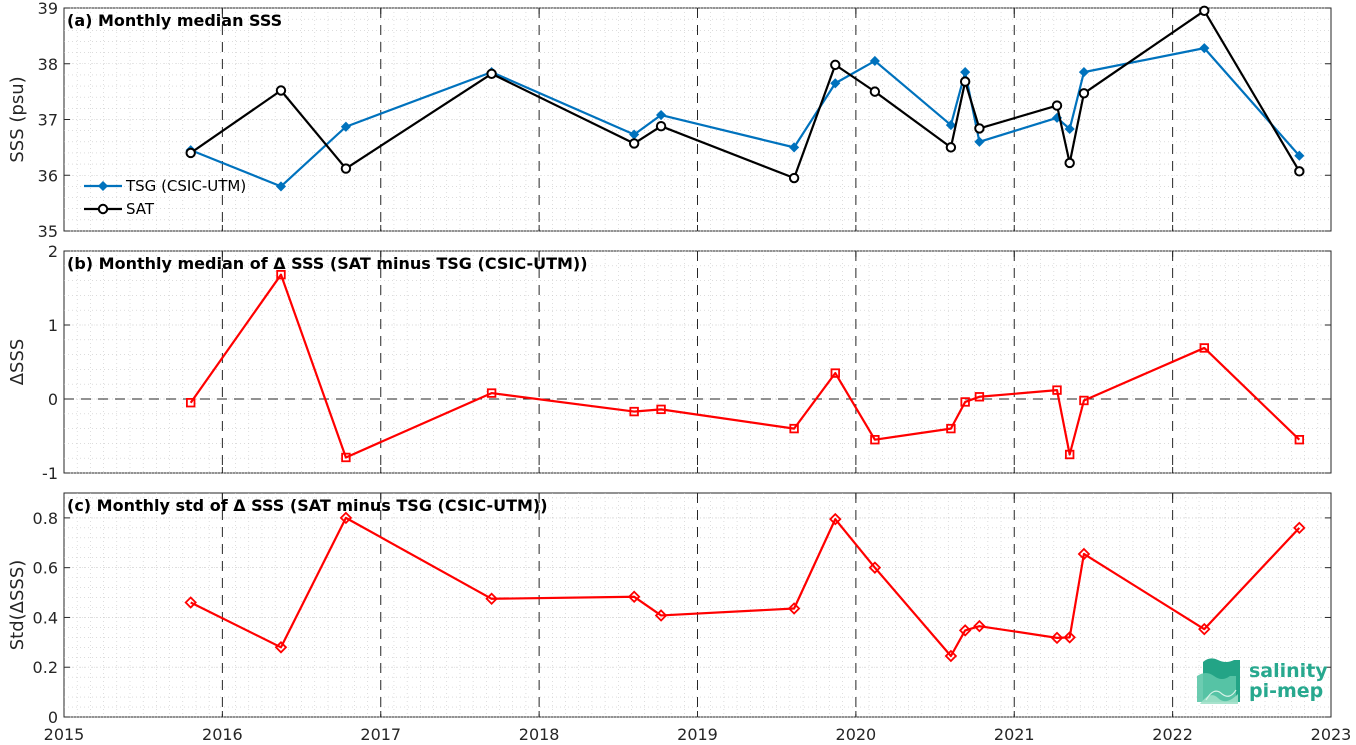 This screenshot has height=745, width=1356. Describe the element at coordinates (17, 362) in the screenshot. I see `y-axis-label: ΔSSS` at that location.